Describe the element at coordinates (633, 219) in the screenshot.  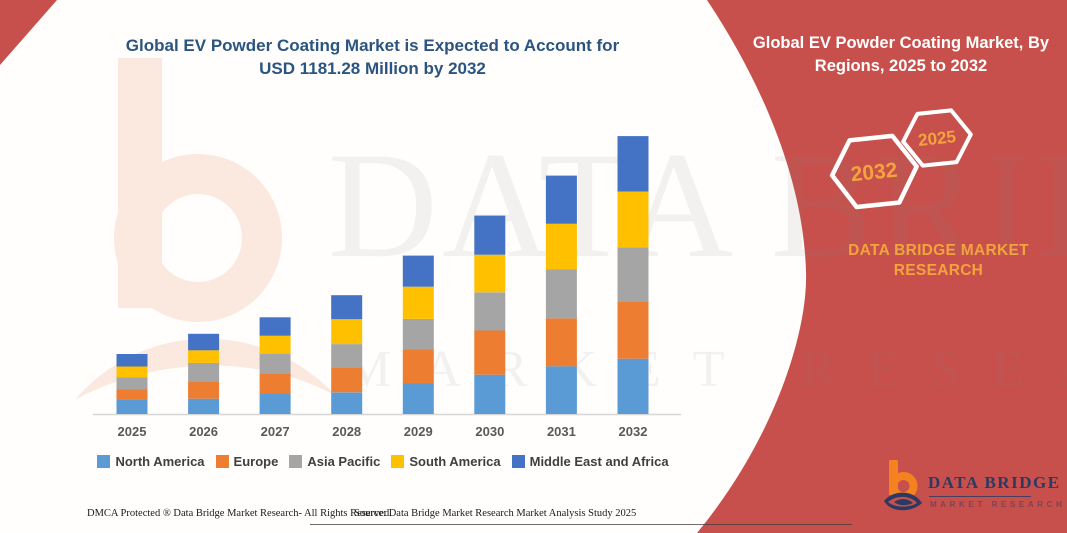
I see `bar-segment-2032-south-america` at that location.